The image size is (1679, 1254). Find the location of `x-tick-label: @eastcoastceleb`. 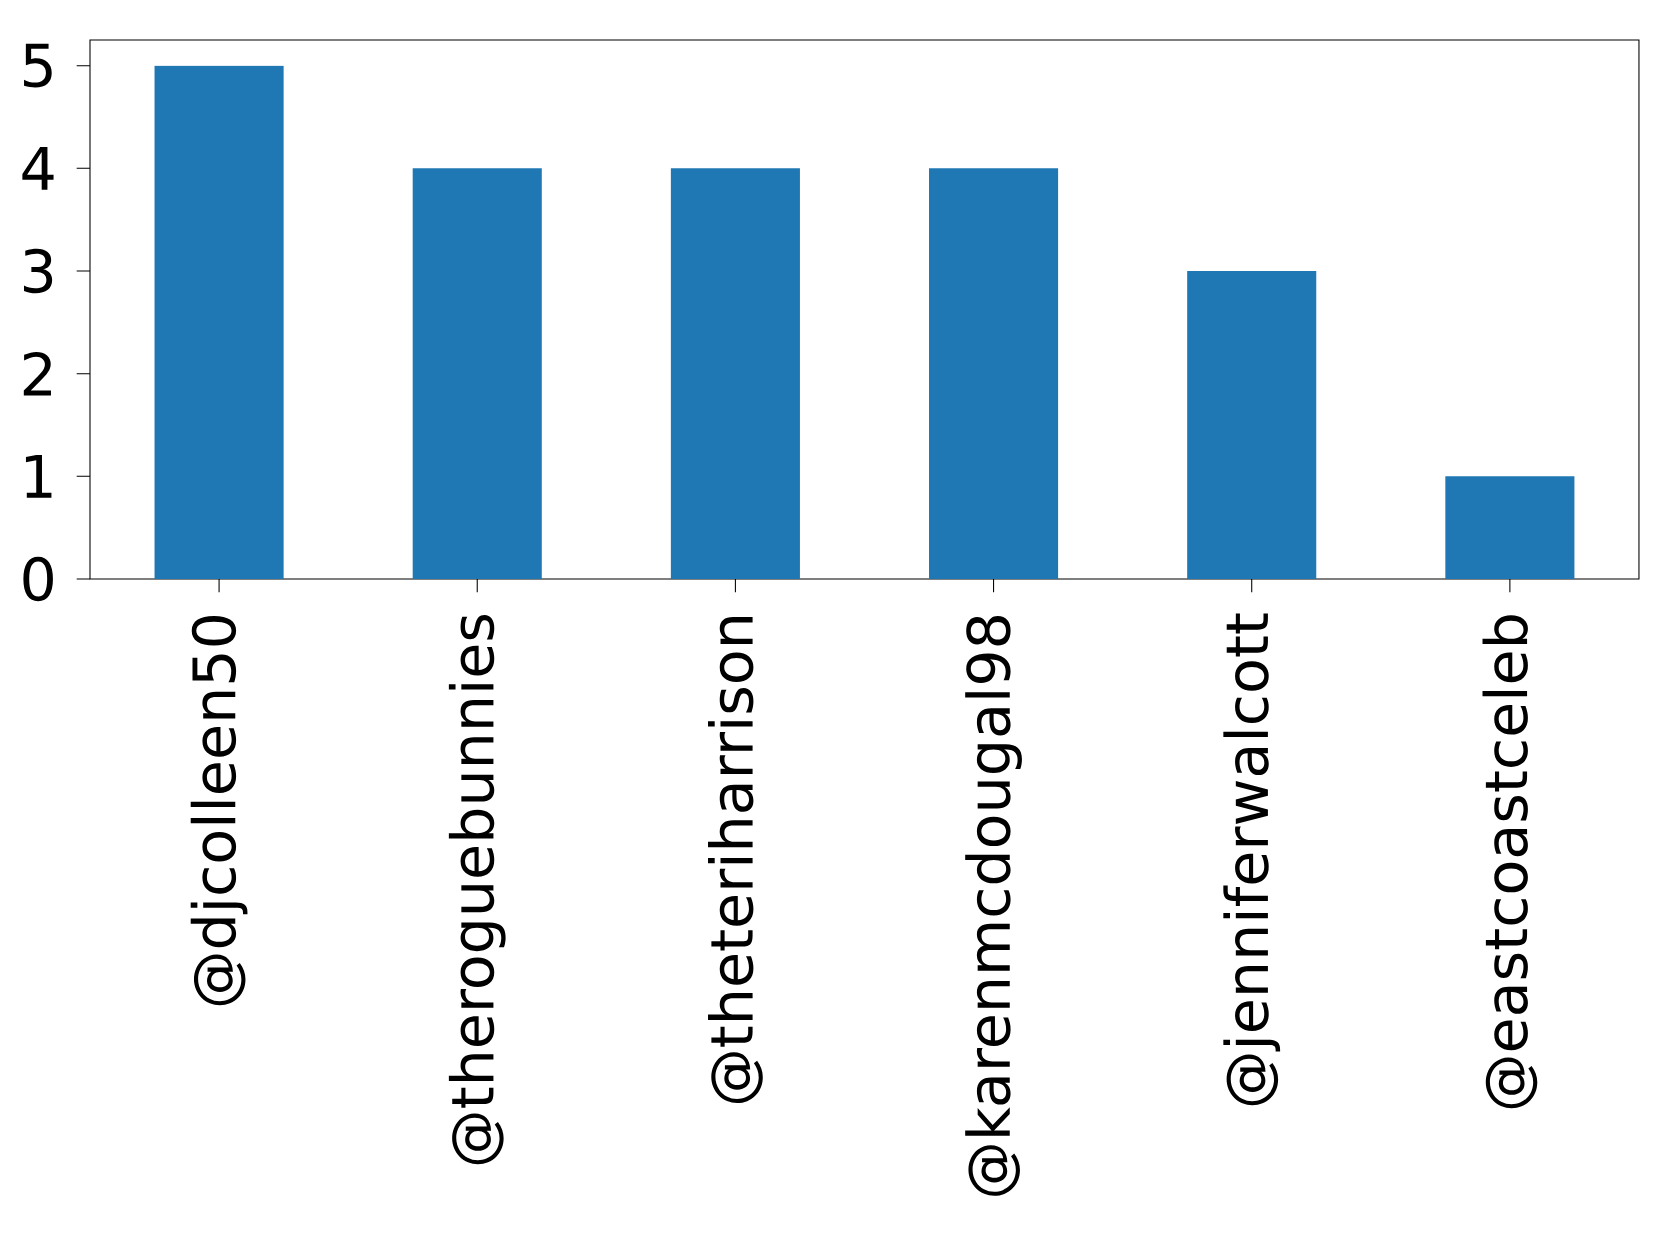

x-tick-label: @eastcoastceleb is located at coordinates (1510, 862).